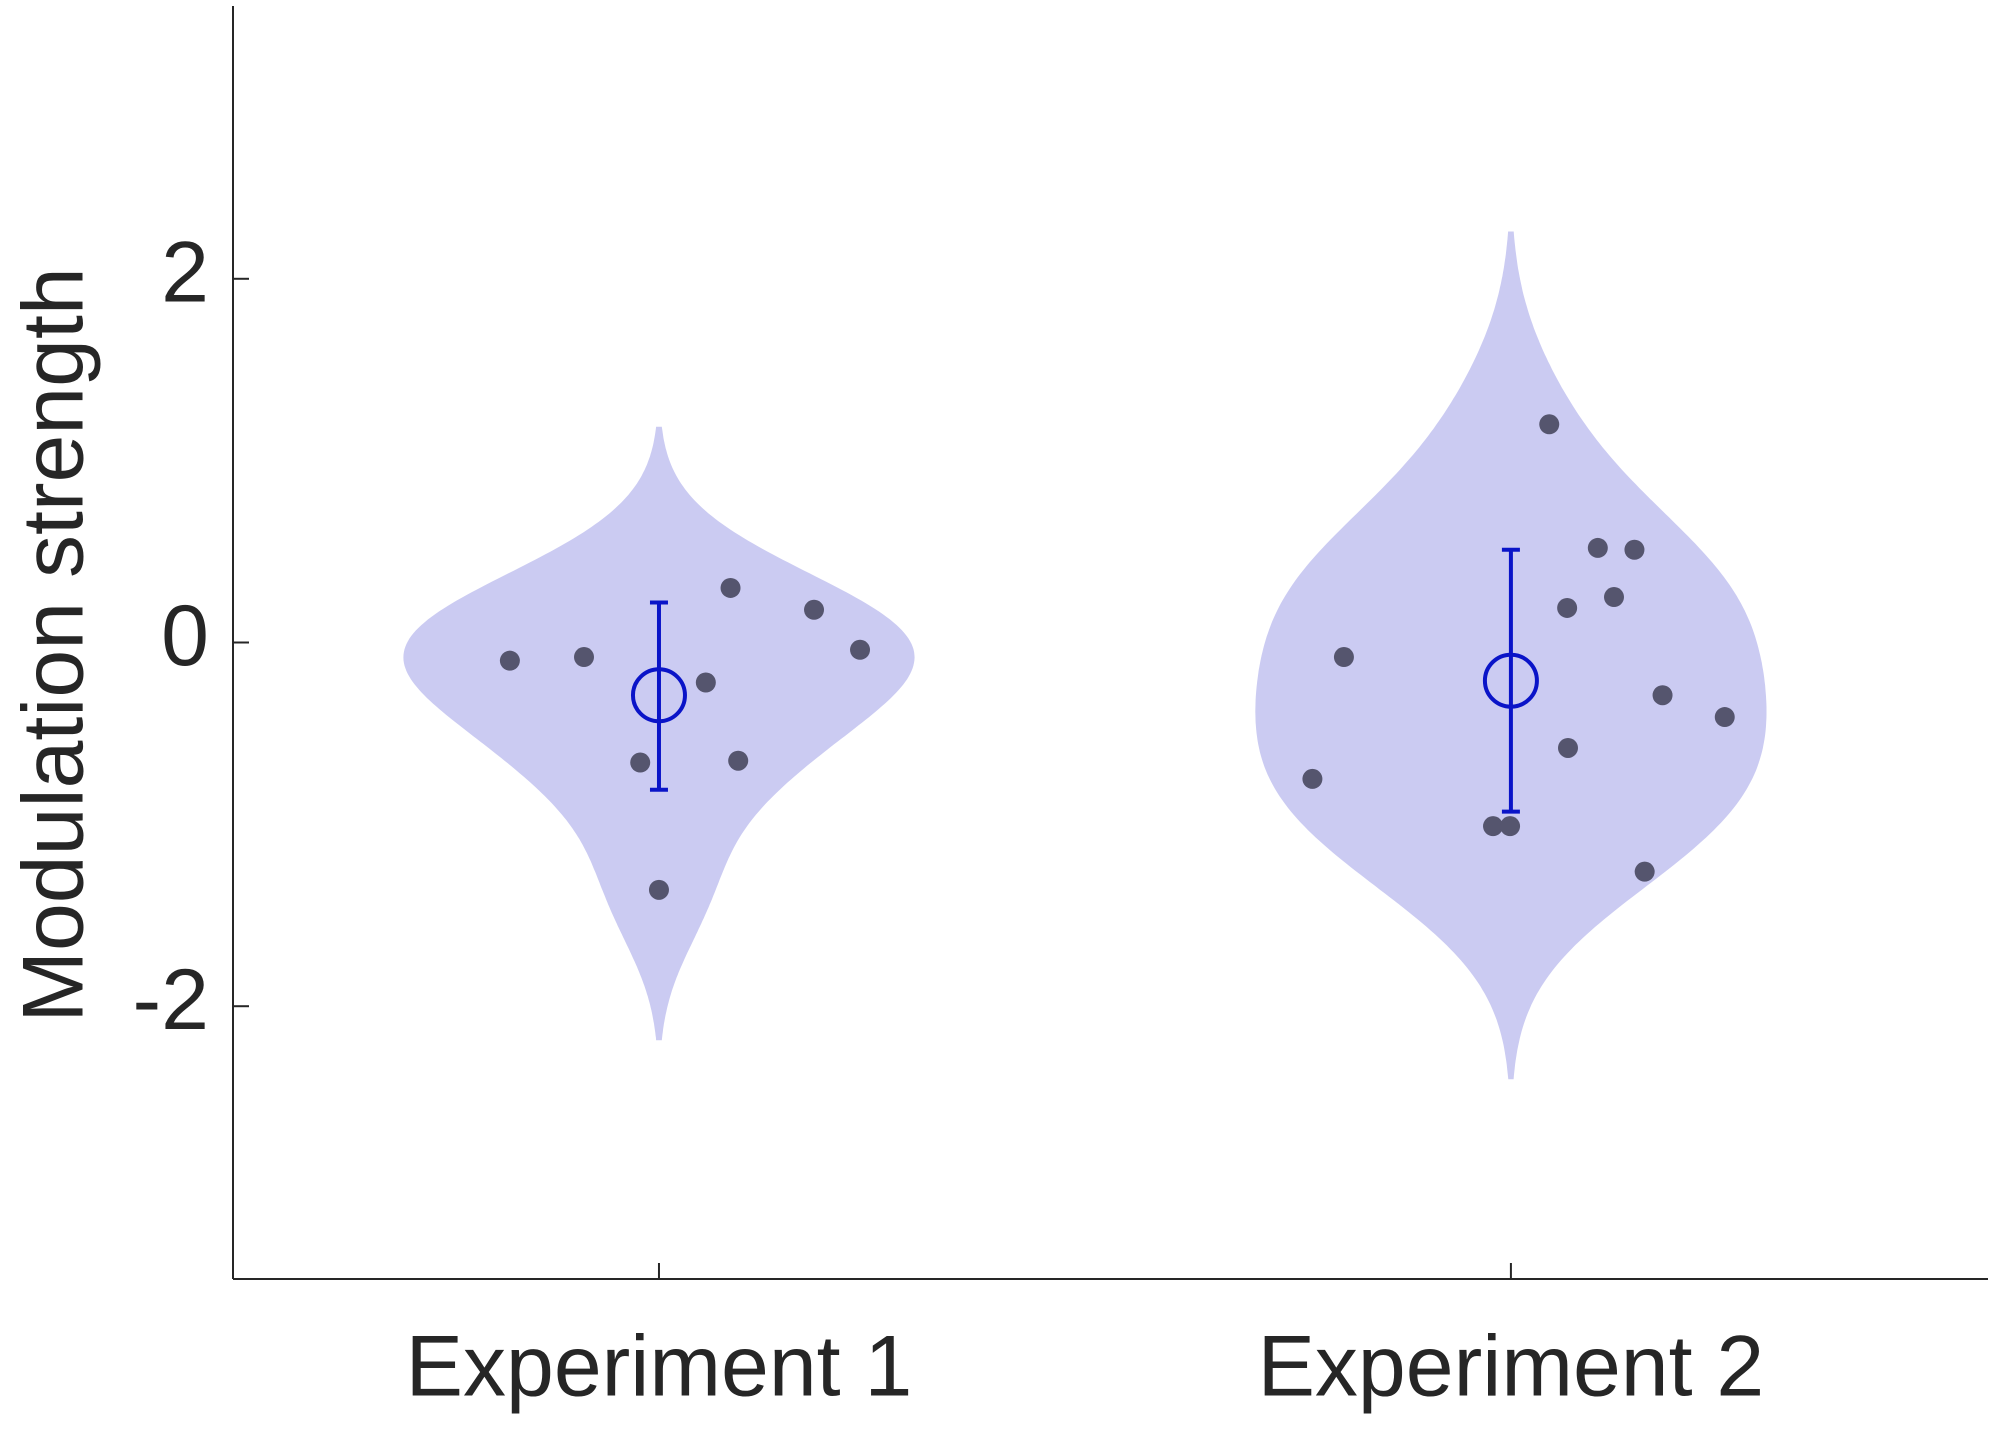 This screenshot has height=1441, width=1996. I want to click on y-tick-label: 0, so click(185, 636).